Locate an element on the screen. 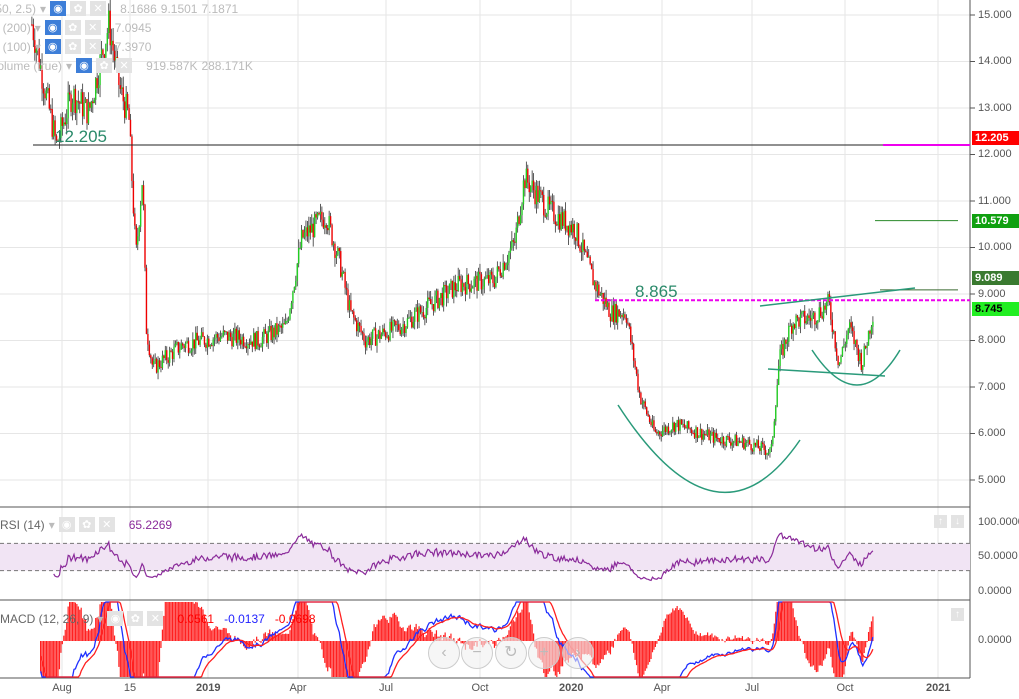  y-tick-label: 6.000 is located at coordinates (992, 433).